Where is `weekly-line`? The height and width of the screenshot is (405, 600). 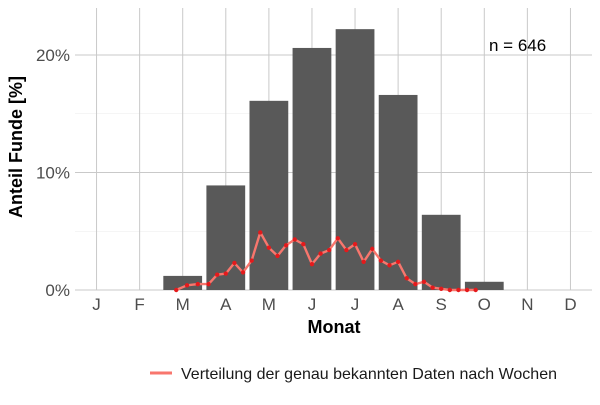 weekly-line is located at coordinates (326, 261).